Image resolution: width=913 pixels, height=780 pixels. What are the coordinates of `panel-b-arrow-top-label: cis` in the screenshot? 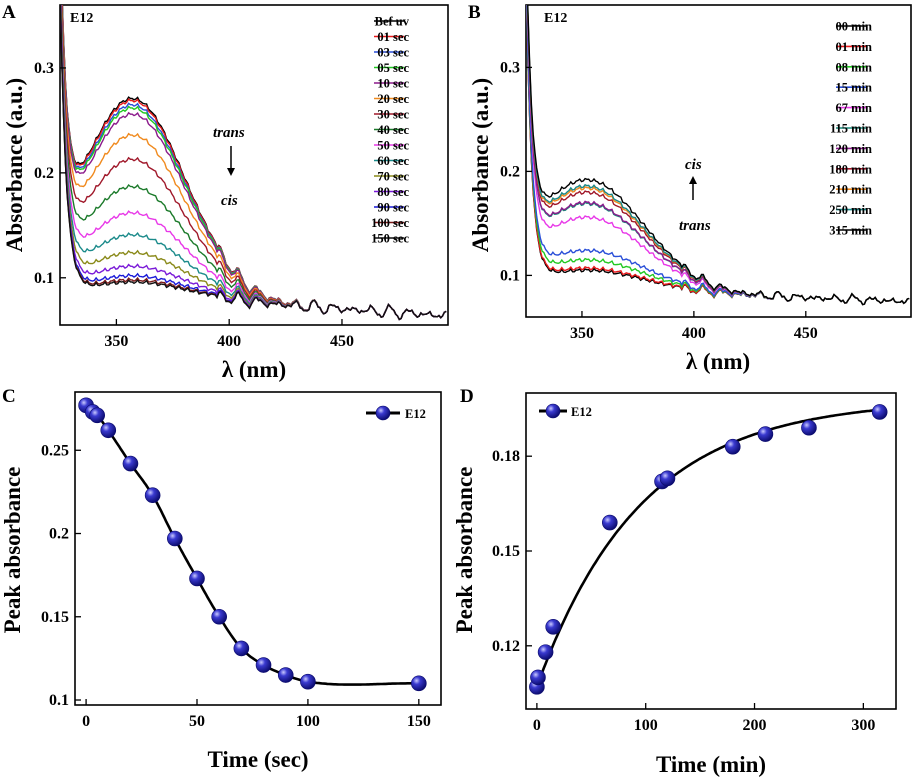 It's located at (693, 165).